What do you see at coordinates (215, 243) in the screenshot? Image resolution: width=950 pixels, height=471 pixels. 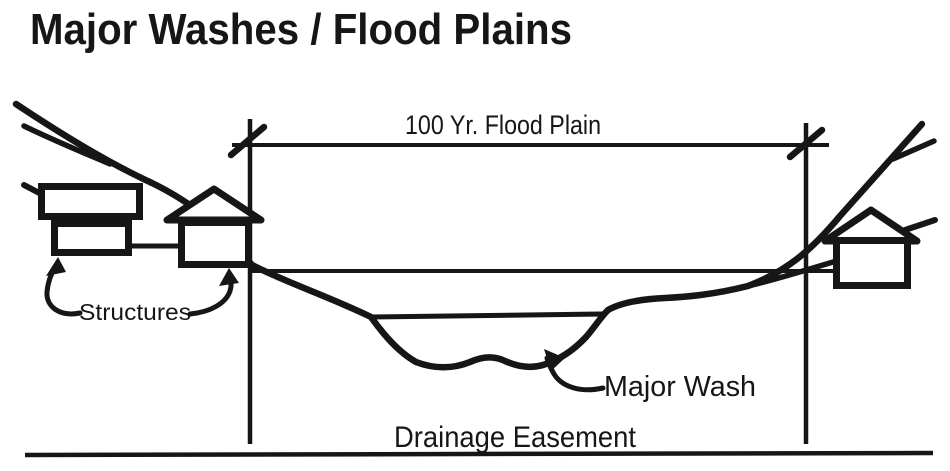 I see `left-house-body` at bounding box center [215, 243].